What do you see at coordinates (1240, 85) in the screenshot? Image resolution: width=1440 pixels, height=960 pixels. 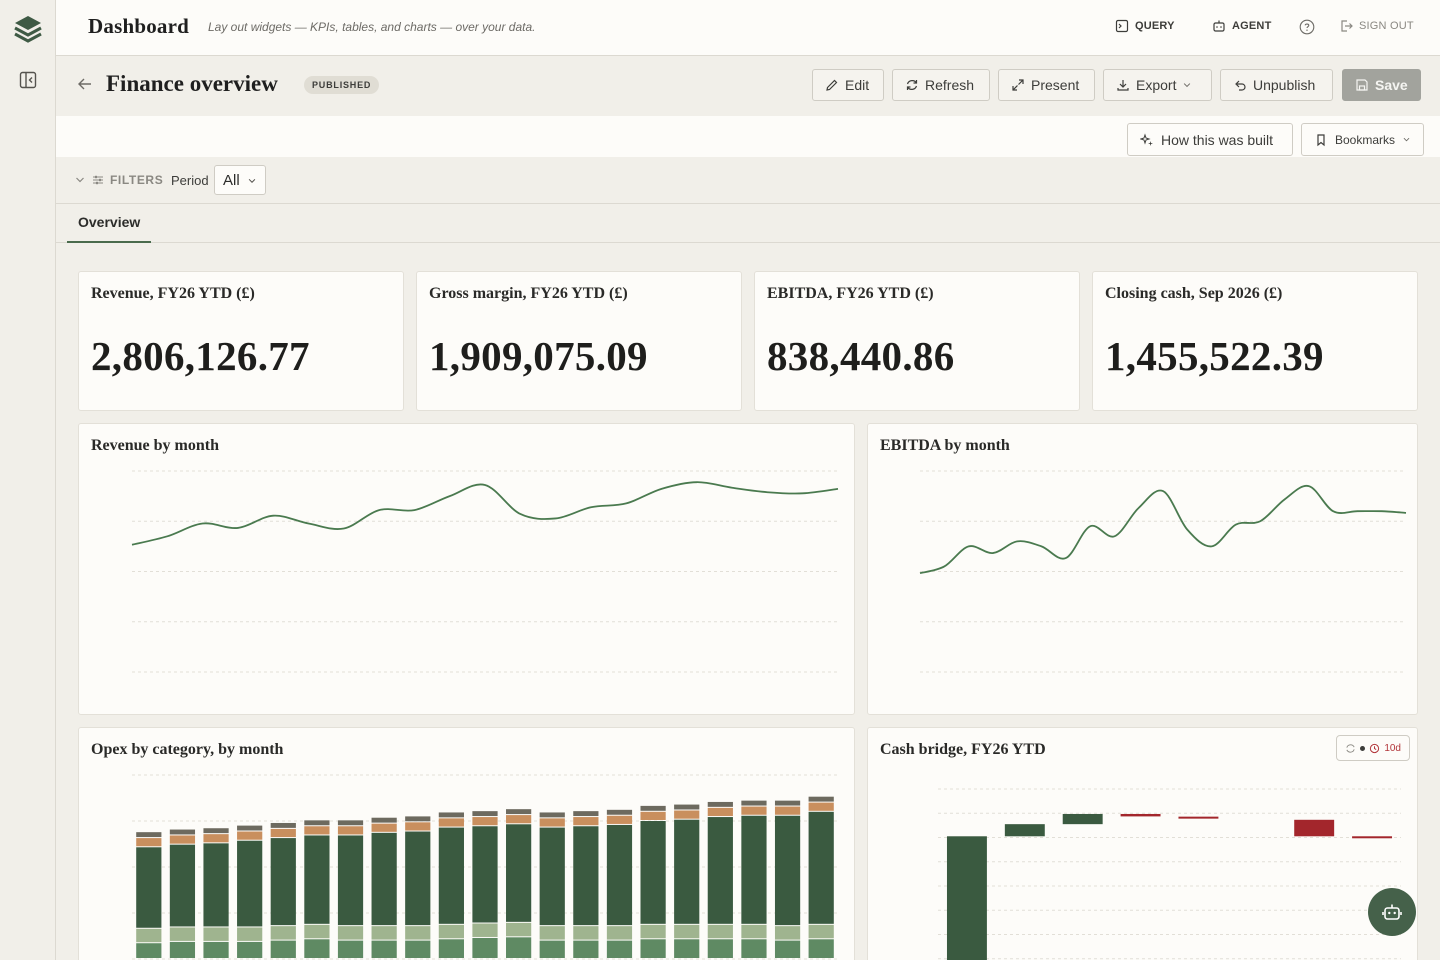 I see `undo-icon` at bounding box center [1240, 85].